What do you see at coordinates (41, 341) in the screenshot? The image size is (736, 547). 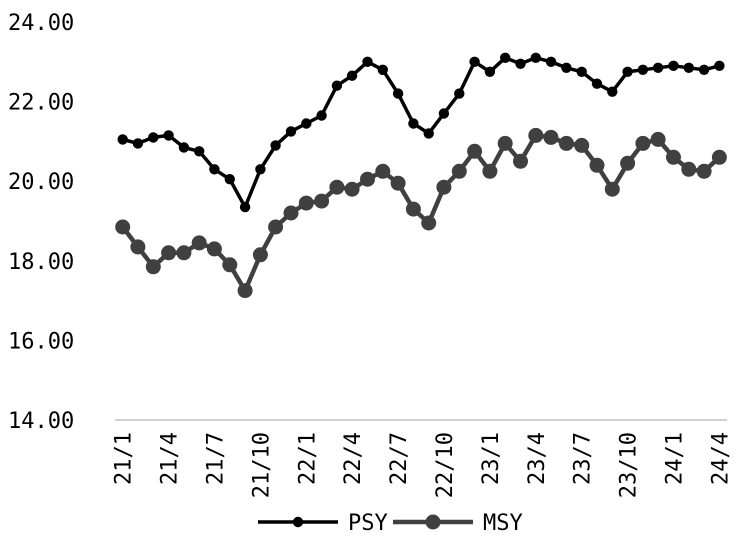 I see `y-tick-label: 16.00` at bounding box center [41, 341].